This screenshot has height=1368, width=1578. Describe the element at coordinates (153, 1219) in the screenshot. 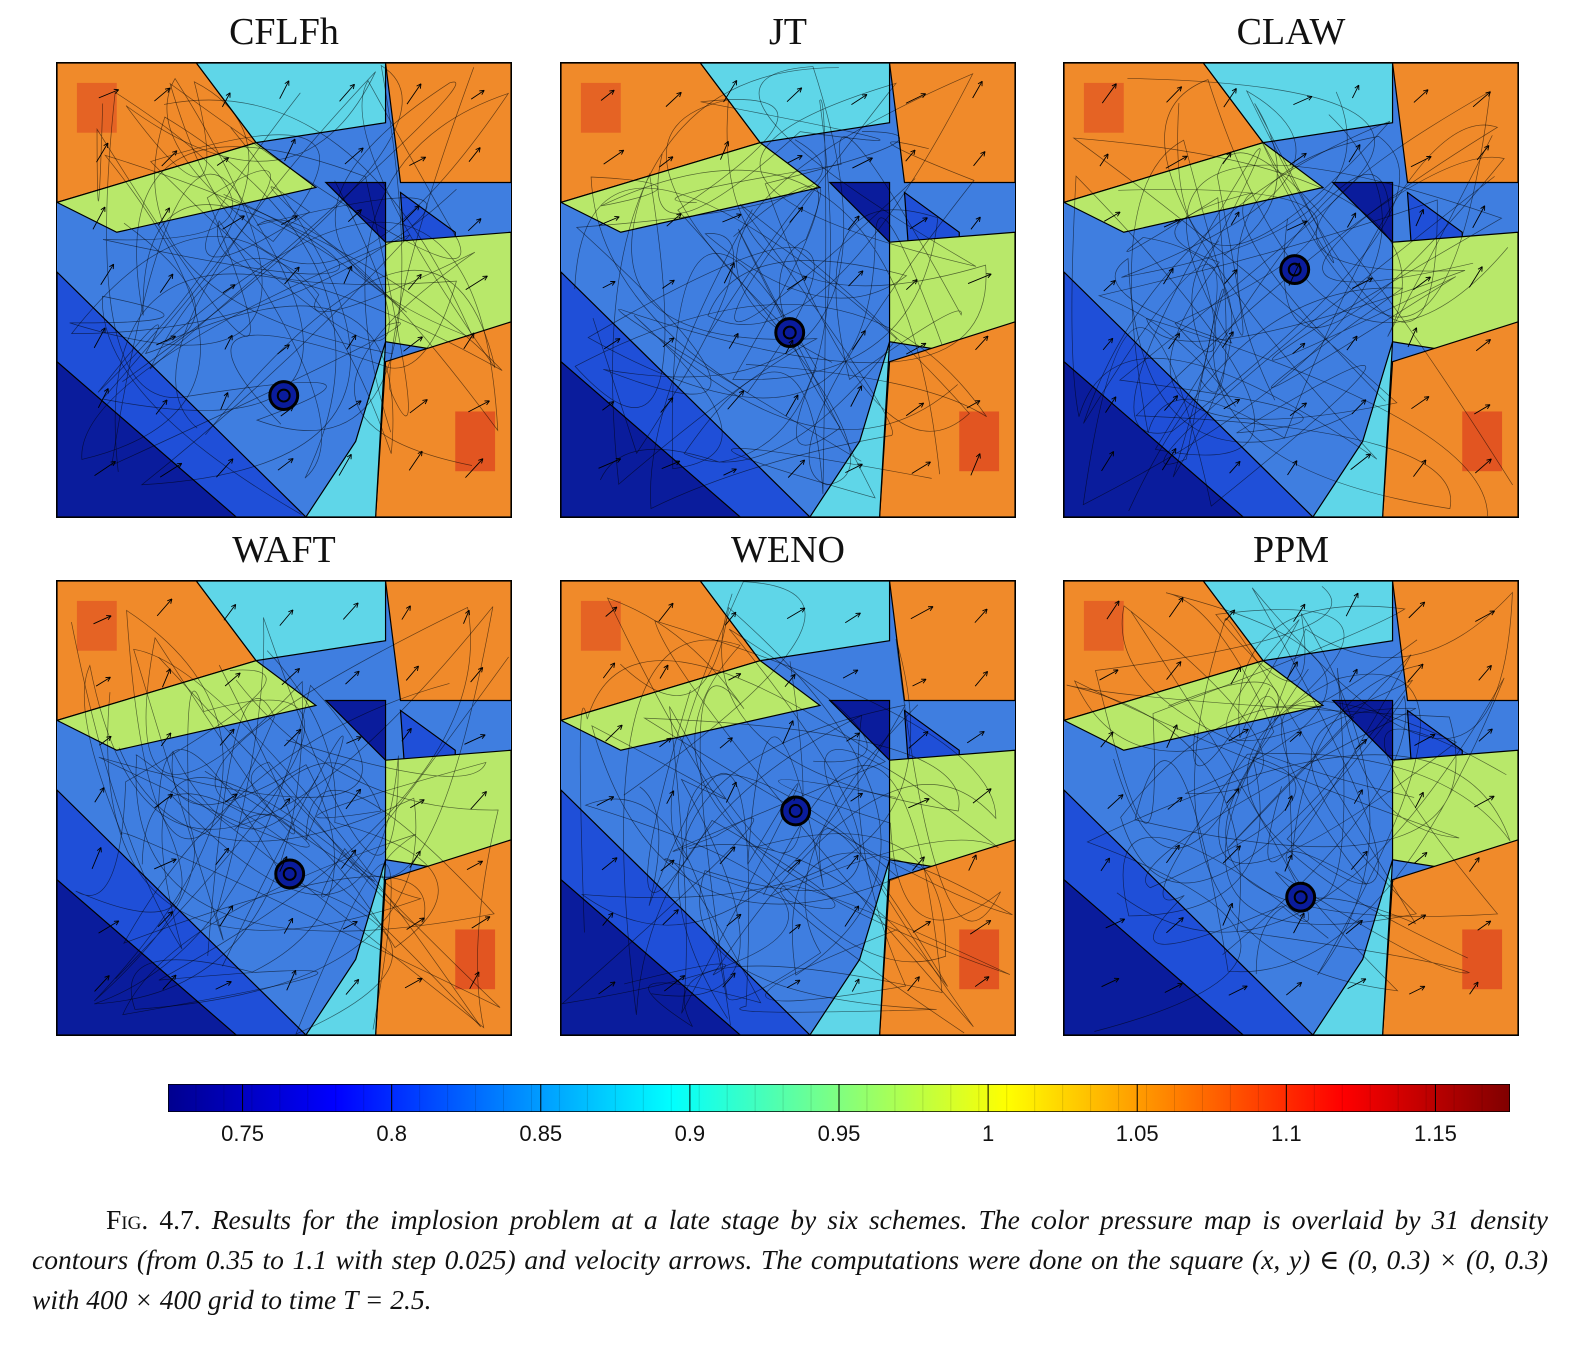

I see `figure-label: Fig. 4.7.` at that location.